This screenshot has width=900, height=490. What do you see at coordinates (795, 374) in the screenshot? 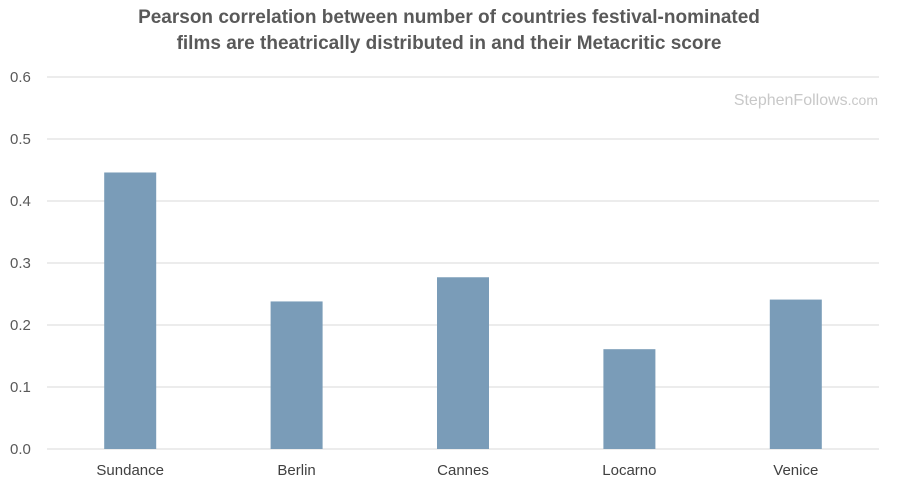
I see `bar-venice` at bounding box center [795, 374].